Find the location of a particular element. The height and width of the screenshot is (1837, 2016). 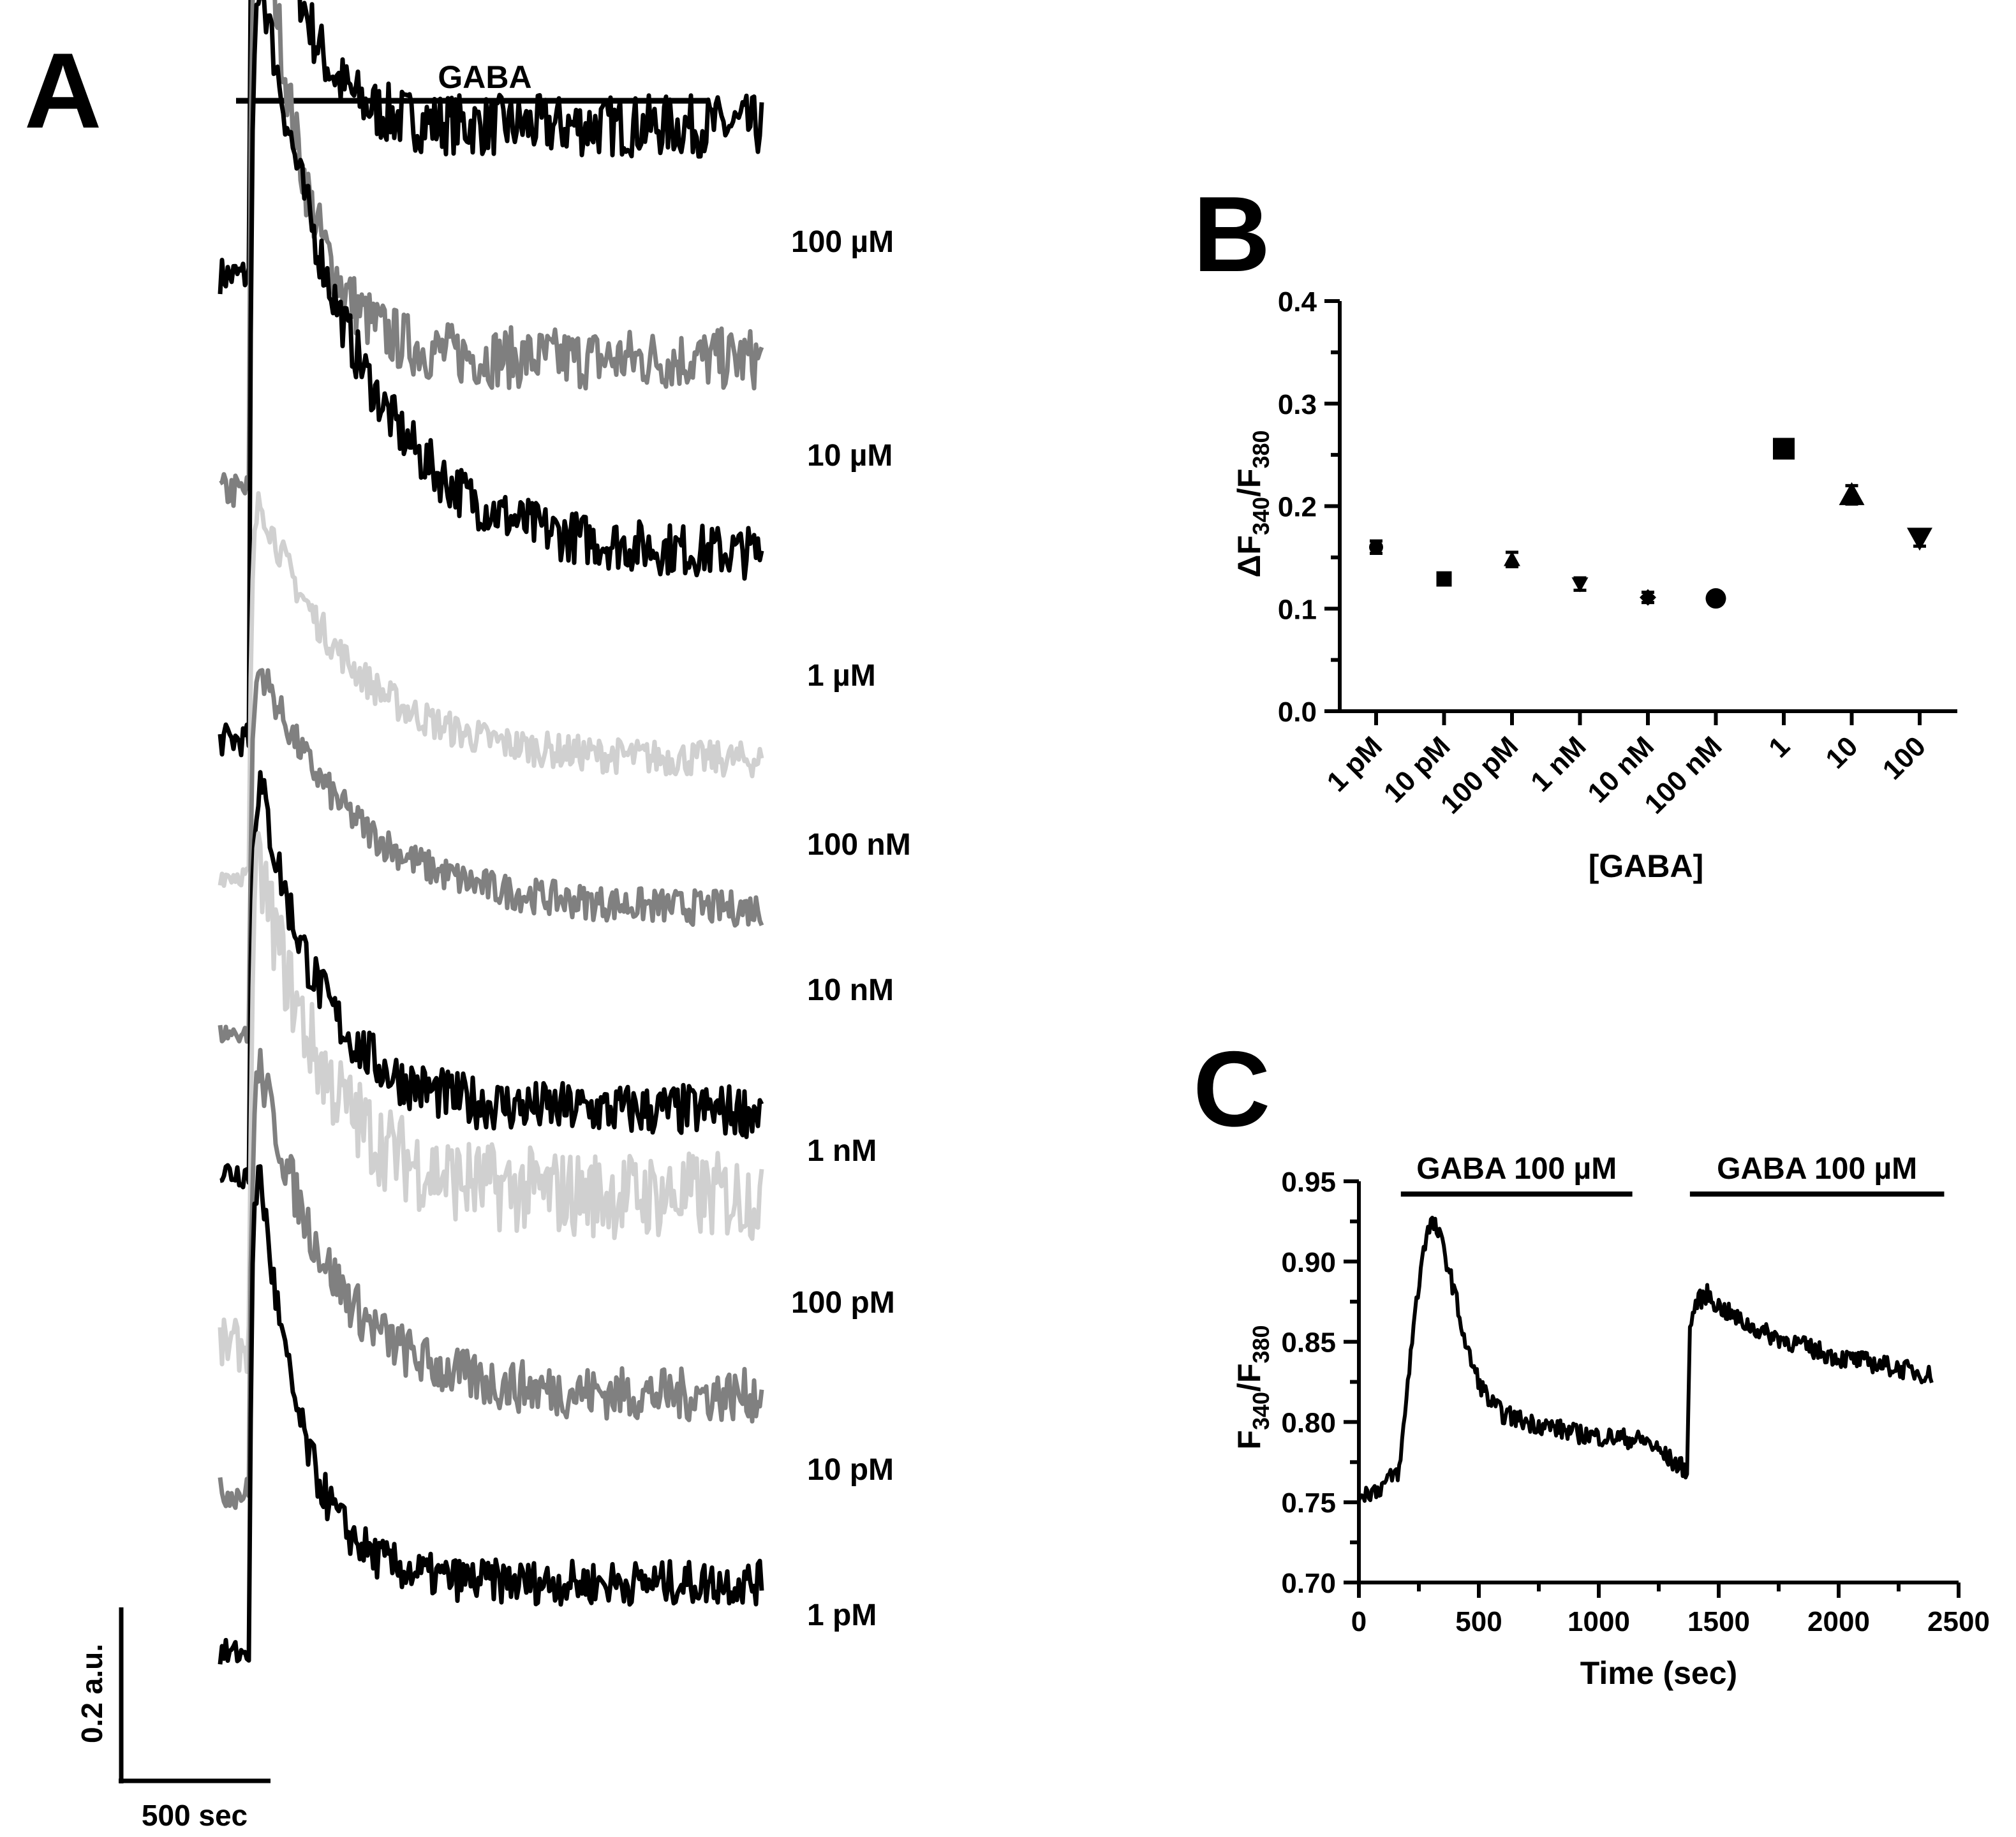

panel-c-x-tick-label: 2500 is located at coordinates (1958, 1621).